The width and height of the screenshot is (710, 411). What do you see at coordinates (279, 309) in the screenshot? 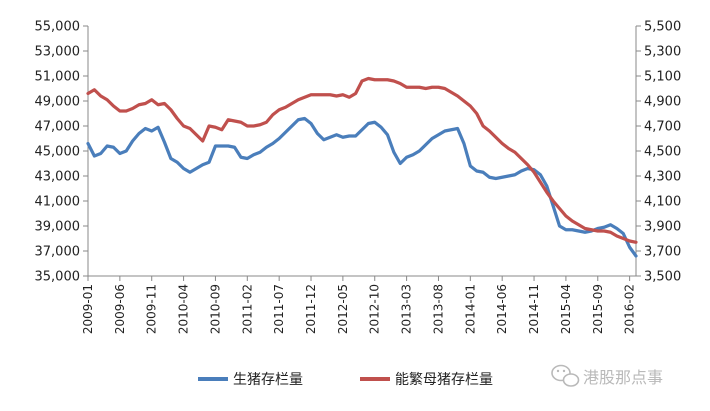
I see `x-tick-label: 2011-07` at bounding box center [279, 309].